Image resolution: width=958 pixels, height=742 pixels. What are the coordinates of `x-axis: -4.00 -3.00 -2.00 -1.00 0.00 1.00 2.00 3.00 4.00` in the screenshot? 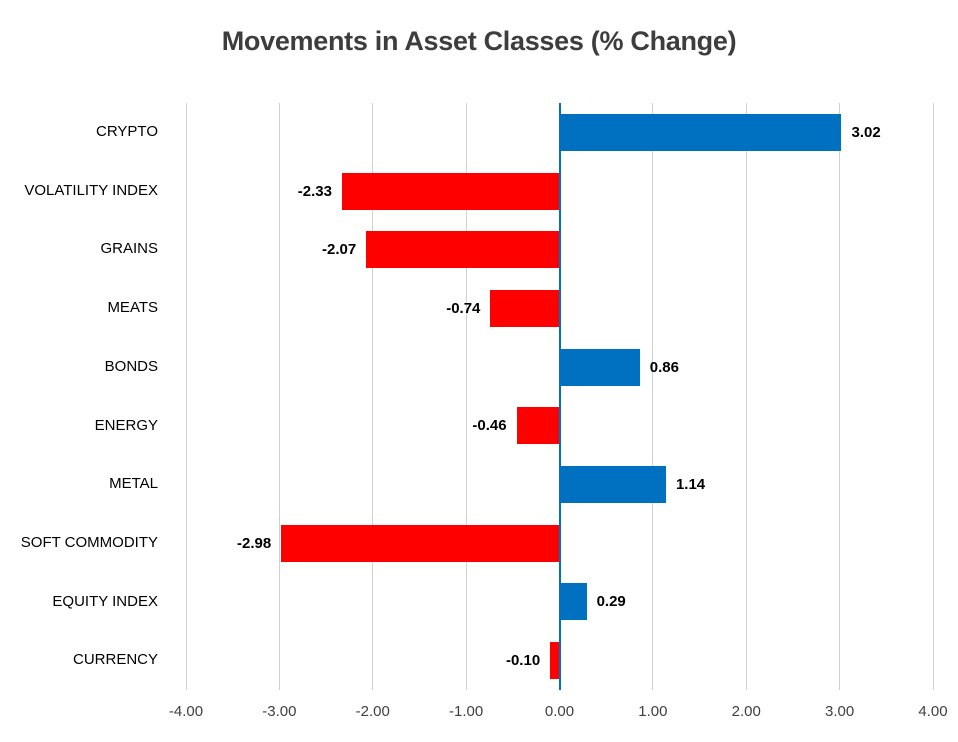 It's located at (558, 712).